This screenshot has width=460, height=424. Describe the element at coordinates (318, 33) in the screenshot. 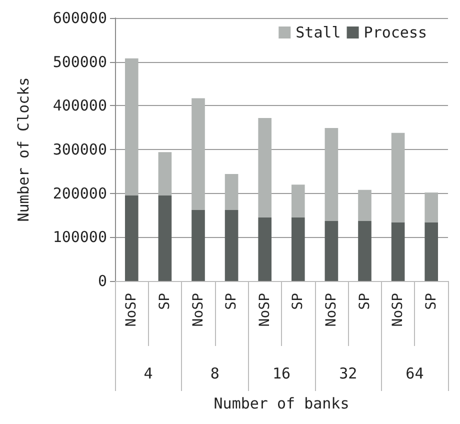

I see `legend-label: Stall` at that location.